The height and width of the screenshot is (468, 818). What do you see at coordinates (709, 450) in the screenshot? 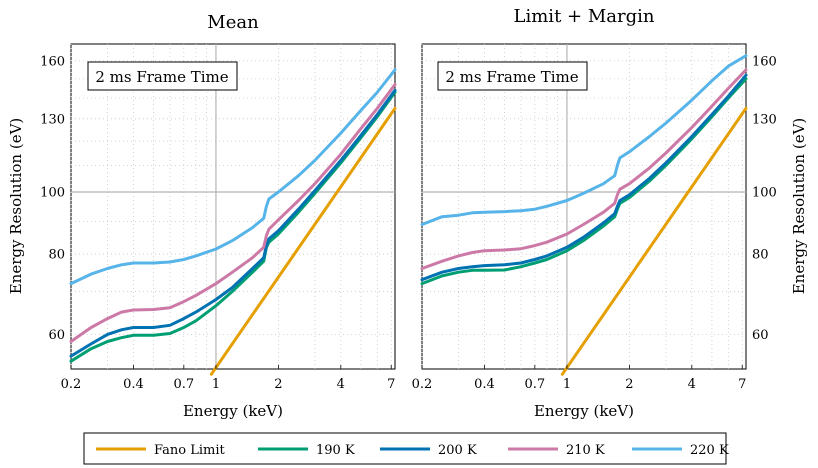
I see `legend-item-220-k-label: 220 K` at bounding box center [709, 450].